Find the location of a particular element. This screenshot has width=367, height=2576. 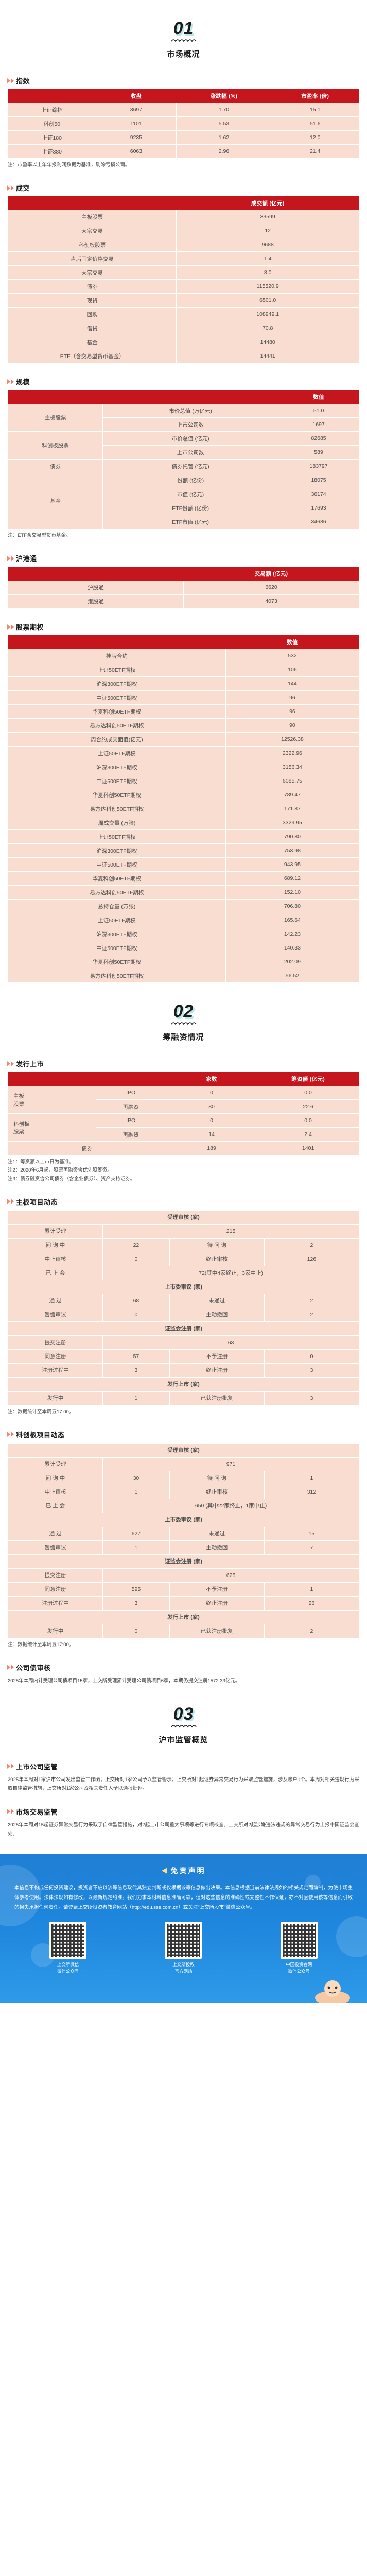

option-value: 789.47 is located at coordinates (292, 795).